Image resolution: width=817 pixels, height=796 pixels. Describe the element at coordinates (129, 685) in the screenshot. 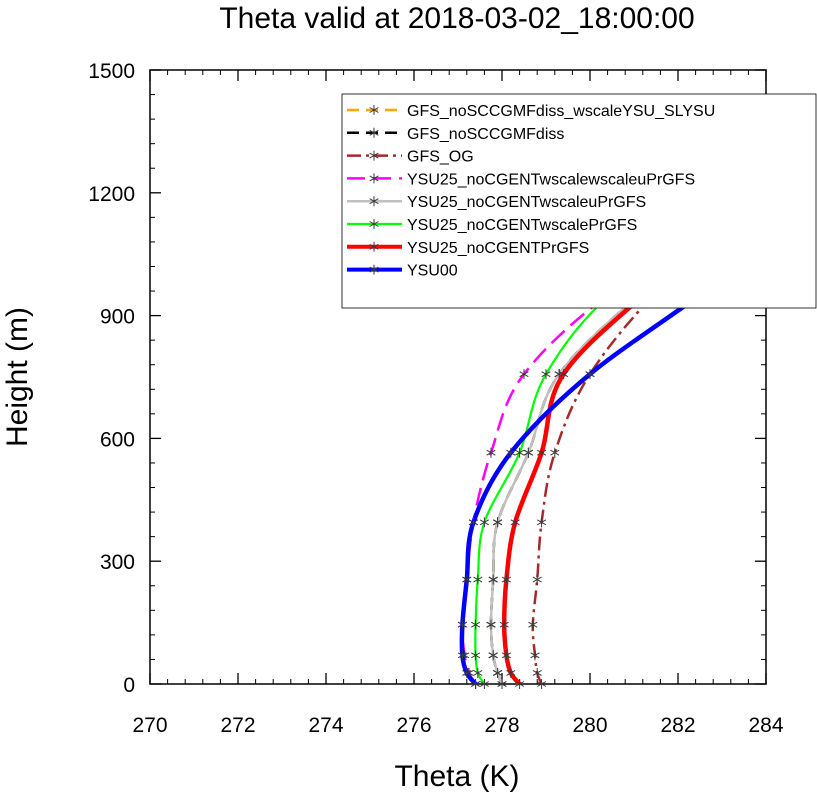

I see `y-tick-label: 0` at that location.